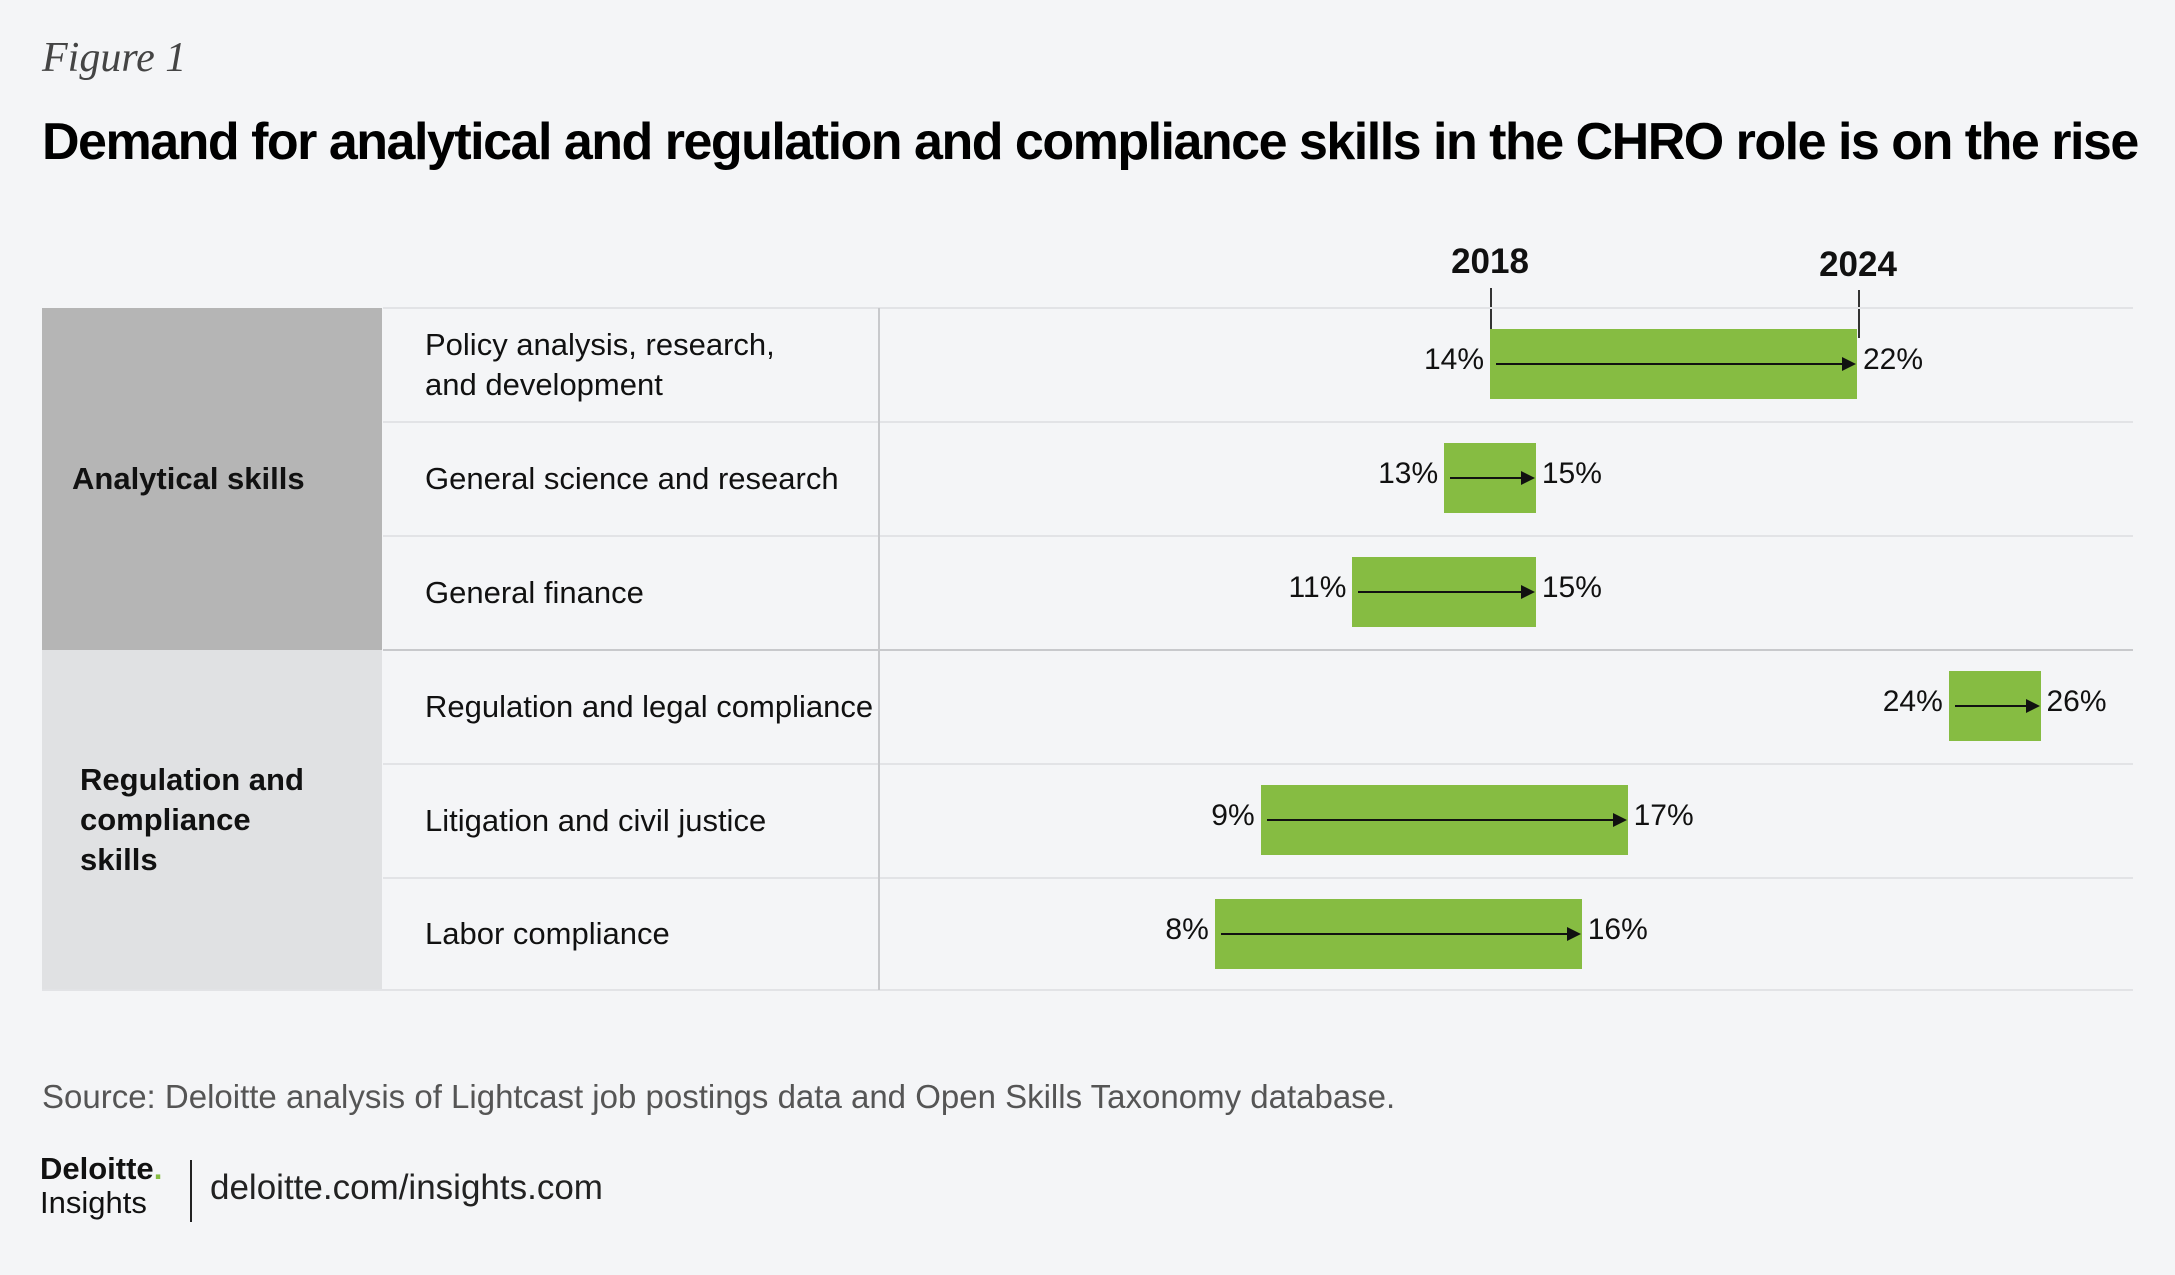 This screenshot has width=2175, height=1275. I want to click on chart-row: 13% 15%, so click(1506, 479).